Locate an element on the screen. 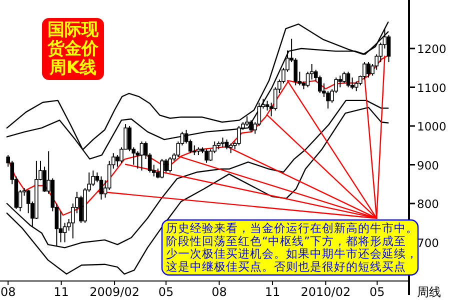 The width and height of the screenshot is (450, 300). x-tick-label: 2009/02 is located at coordinates (115, 292).